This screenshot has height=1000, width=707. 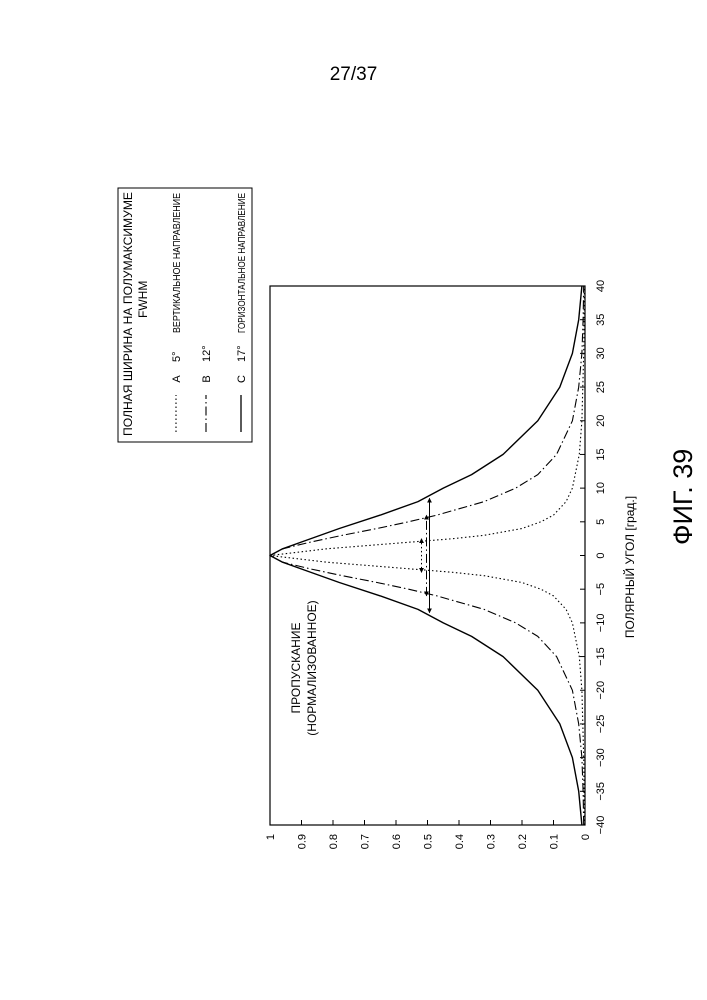 What do you see at coordinates (555, 841) in the screenshot?
I see `y-tick-label: 0.1` at bounding box center [555, 841].